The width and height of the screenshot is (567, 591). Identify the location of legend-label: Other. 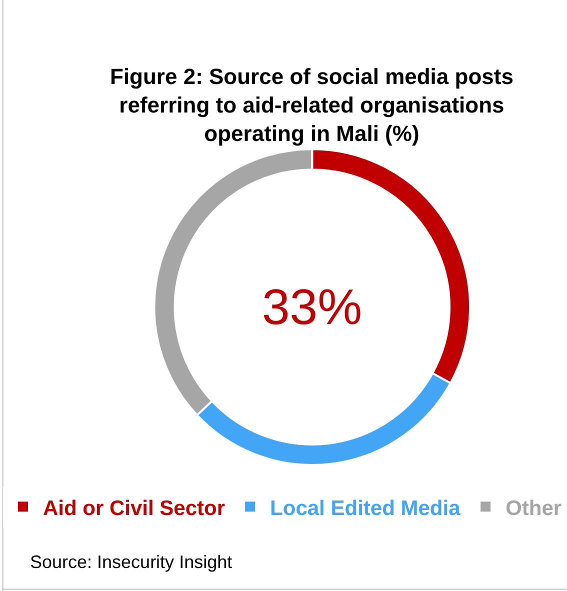
(534, 508).